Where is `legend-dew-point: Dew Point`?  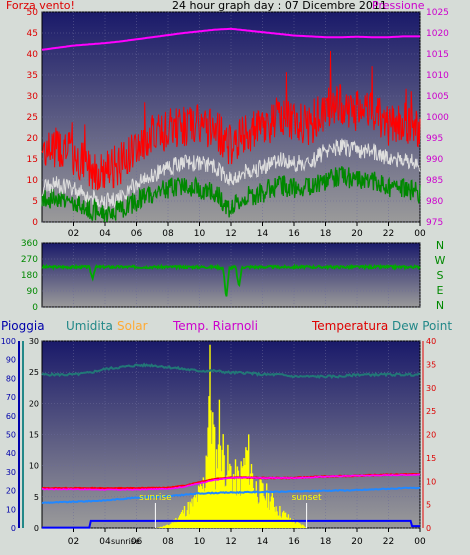 legend-dew-point: Dew Point is located at coordinates (422, 326).